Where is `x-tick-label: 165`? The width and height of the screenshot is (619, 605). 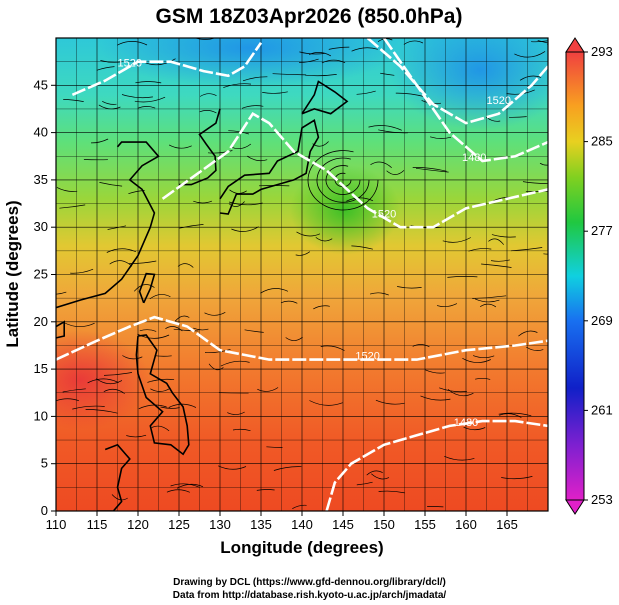 x-tick-label: 165 is located at coordinates (507, 524).